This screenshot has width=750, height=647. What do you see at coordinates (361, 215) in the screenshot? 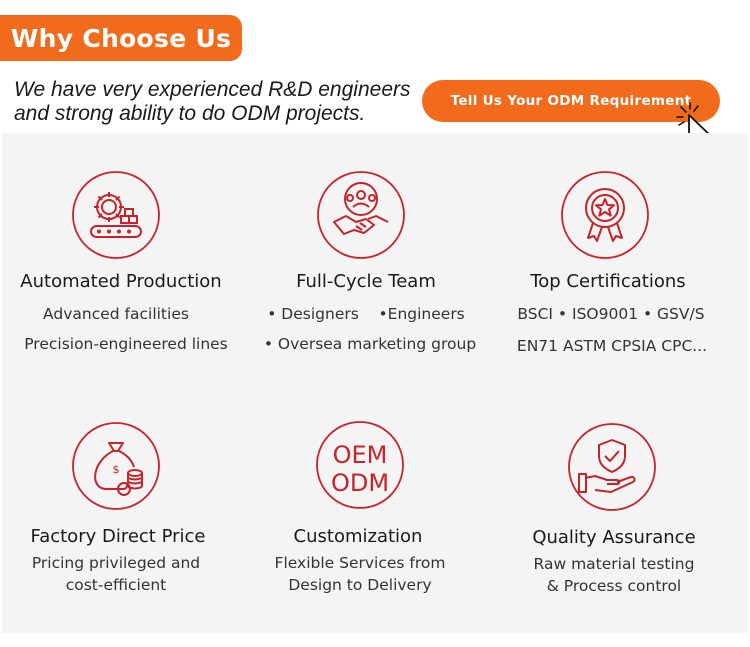
I see `team-handshake-icon` at bounding box center [361, 215].